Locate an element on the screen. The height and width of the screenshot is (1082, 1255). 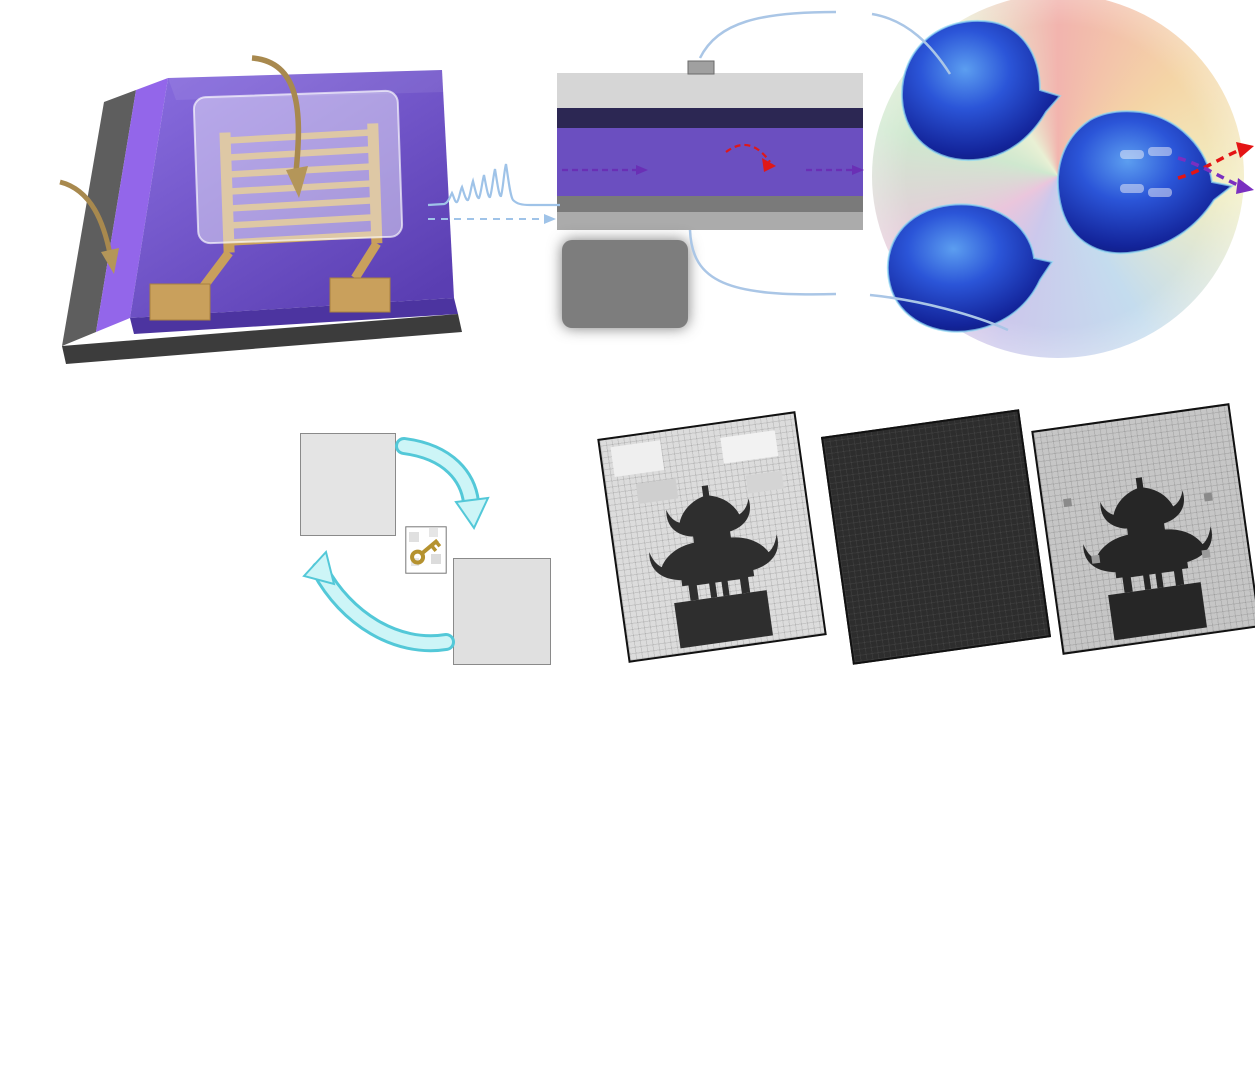
decrypted-image is located at coordinates (1143, 529).